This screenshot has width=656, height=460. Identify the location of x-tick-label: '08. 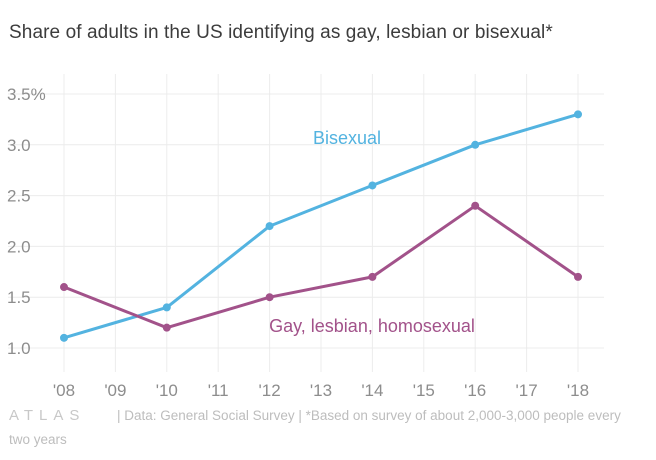
(64, 390).